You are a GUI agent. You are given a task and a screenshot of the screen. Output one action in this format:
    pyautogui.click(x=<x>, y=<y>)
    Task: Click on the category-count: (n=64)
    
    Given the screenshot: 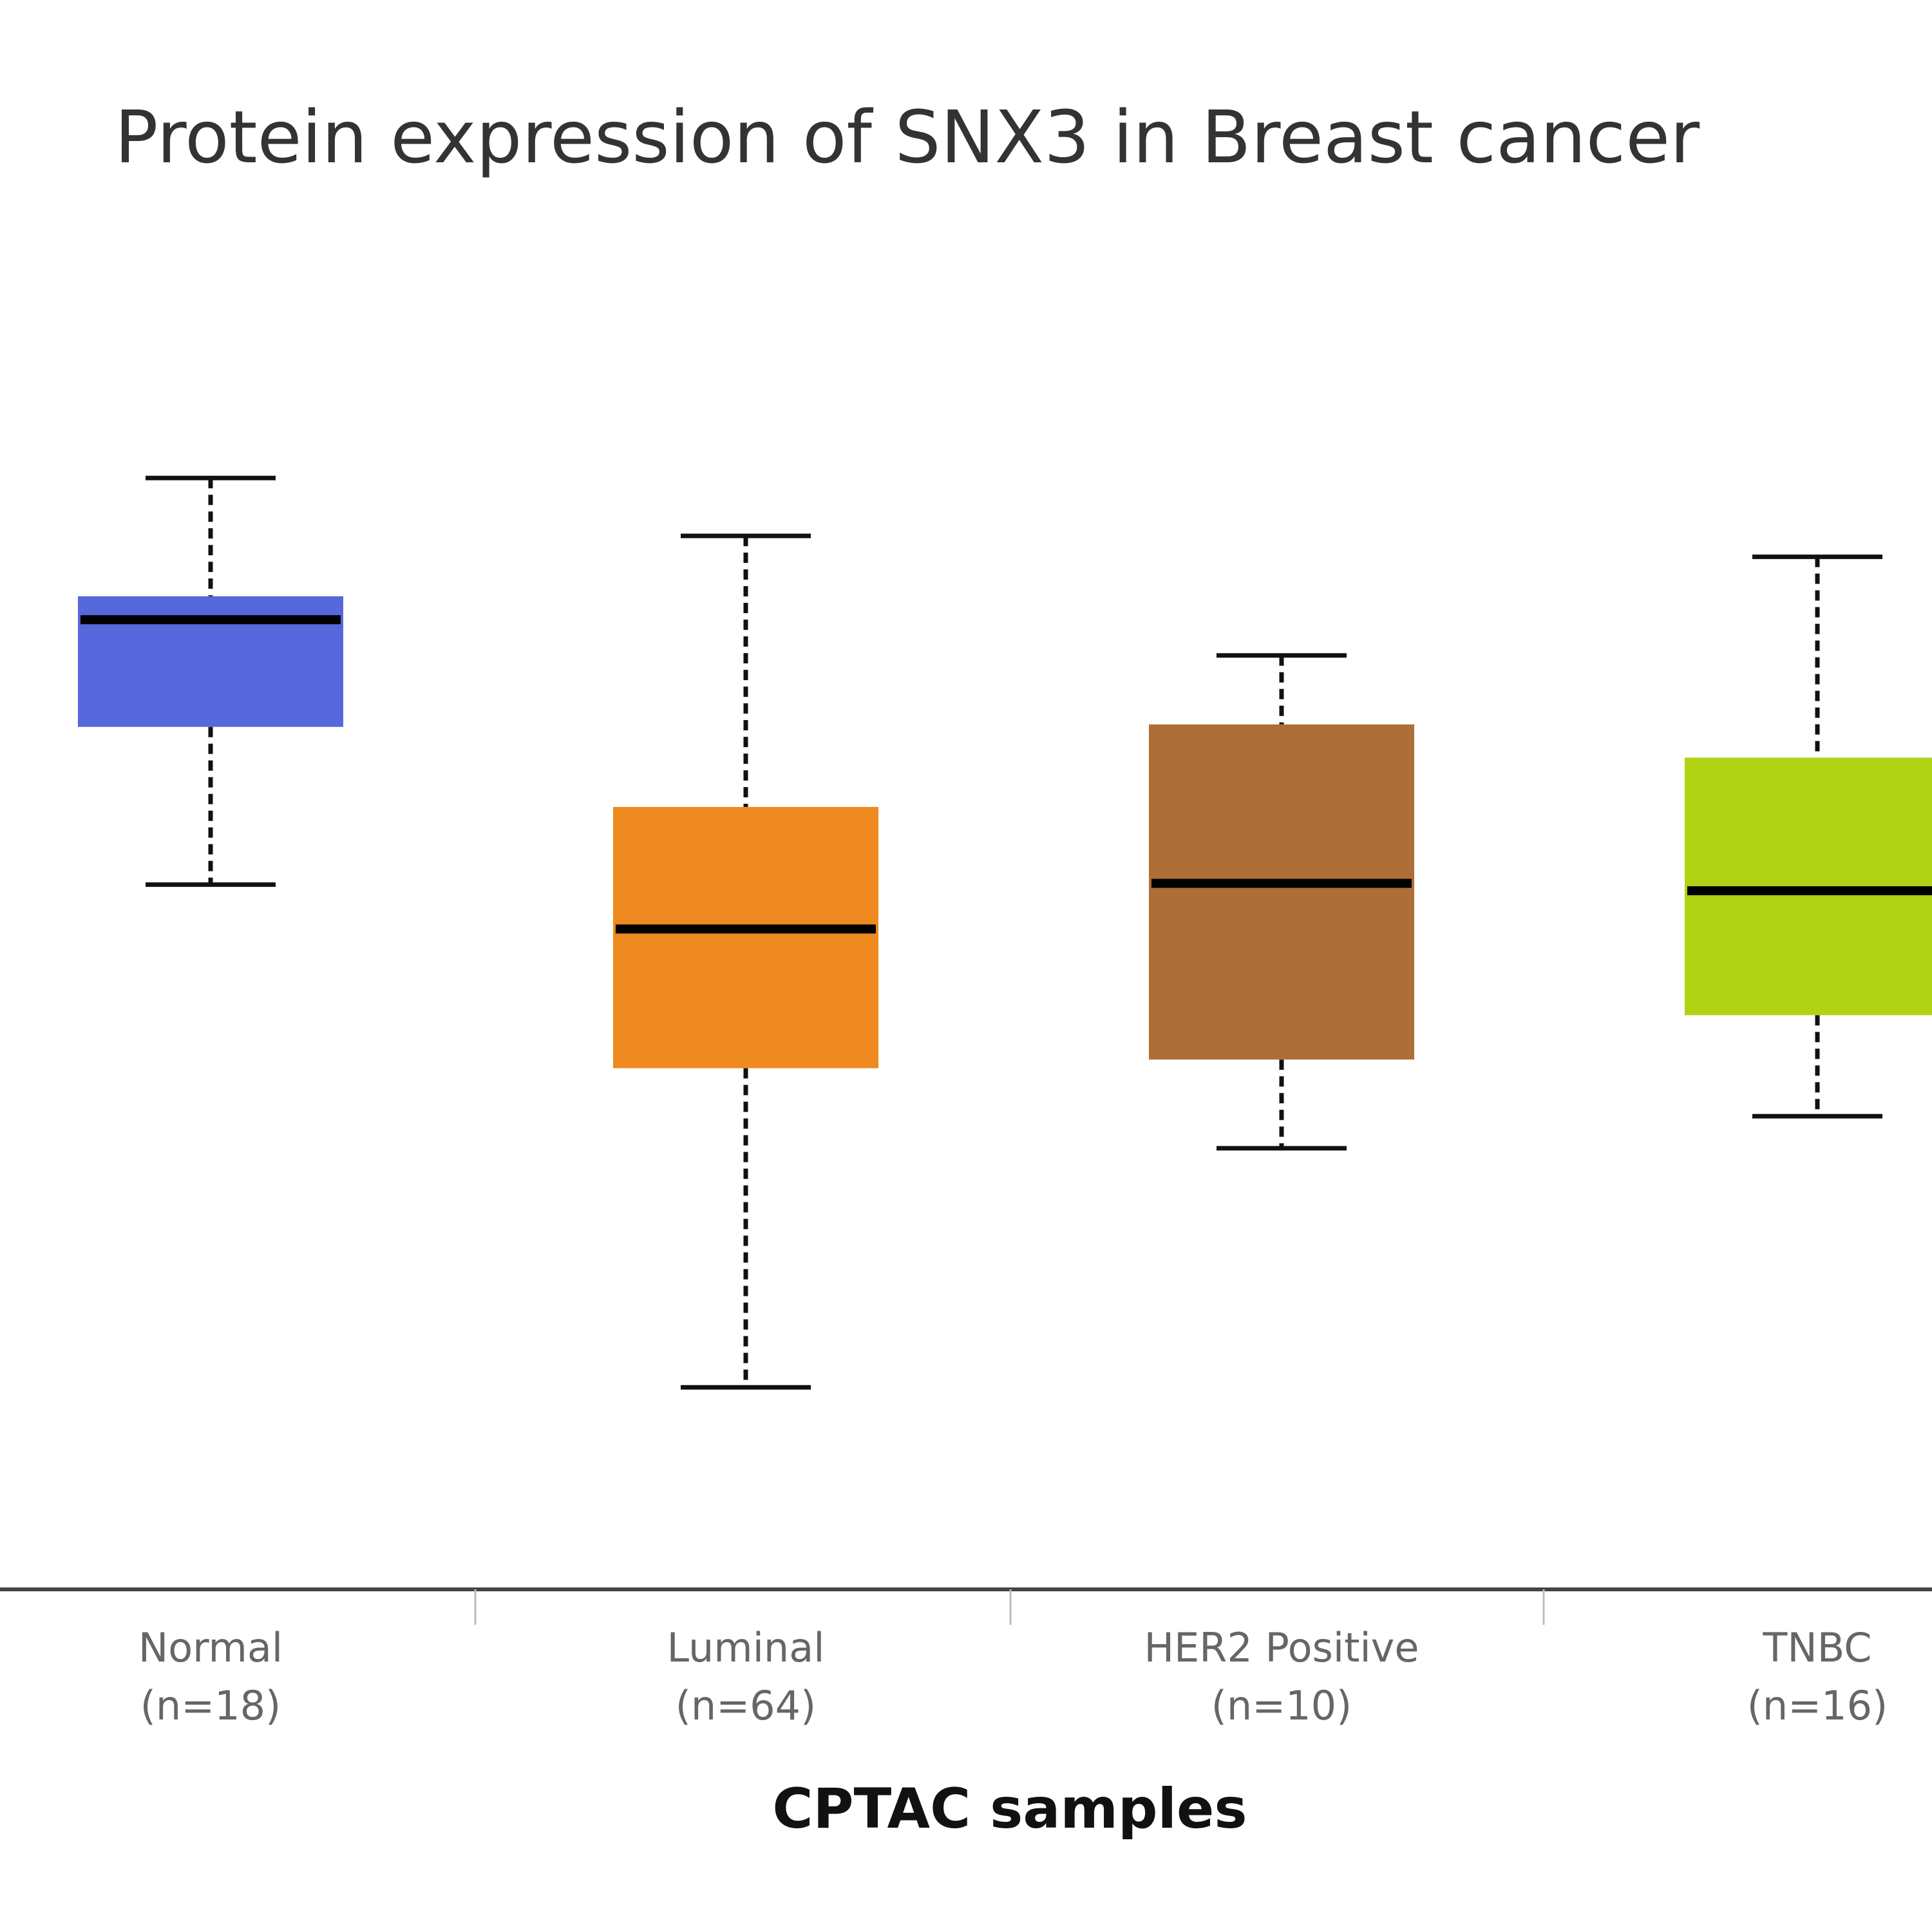 What is the action you would take?
    pyautogui.click(x=747, y=1706)
    